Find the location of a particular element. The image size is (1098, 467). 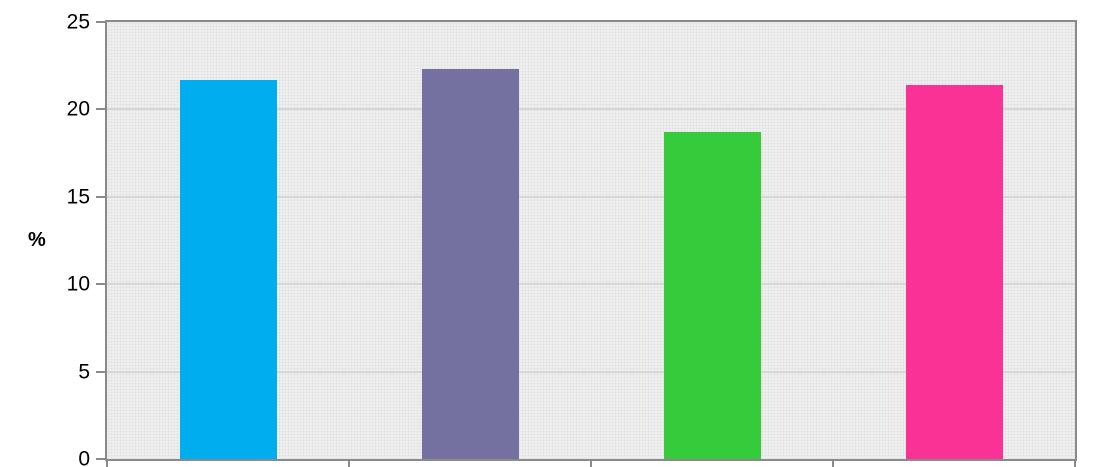

y-tick-label: 15 is located at coordinates (78, 197).